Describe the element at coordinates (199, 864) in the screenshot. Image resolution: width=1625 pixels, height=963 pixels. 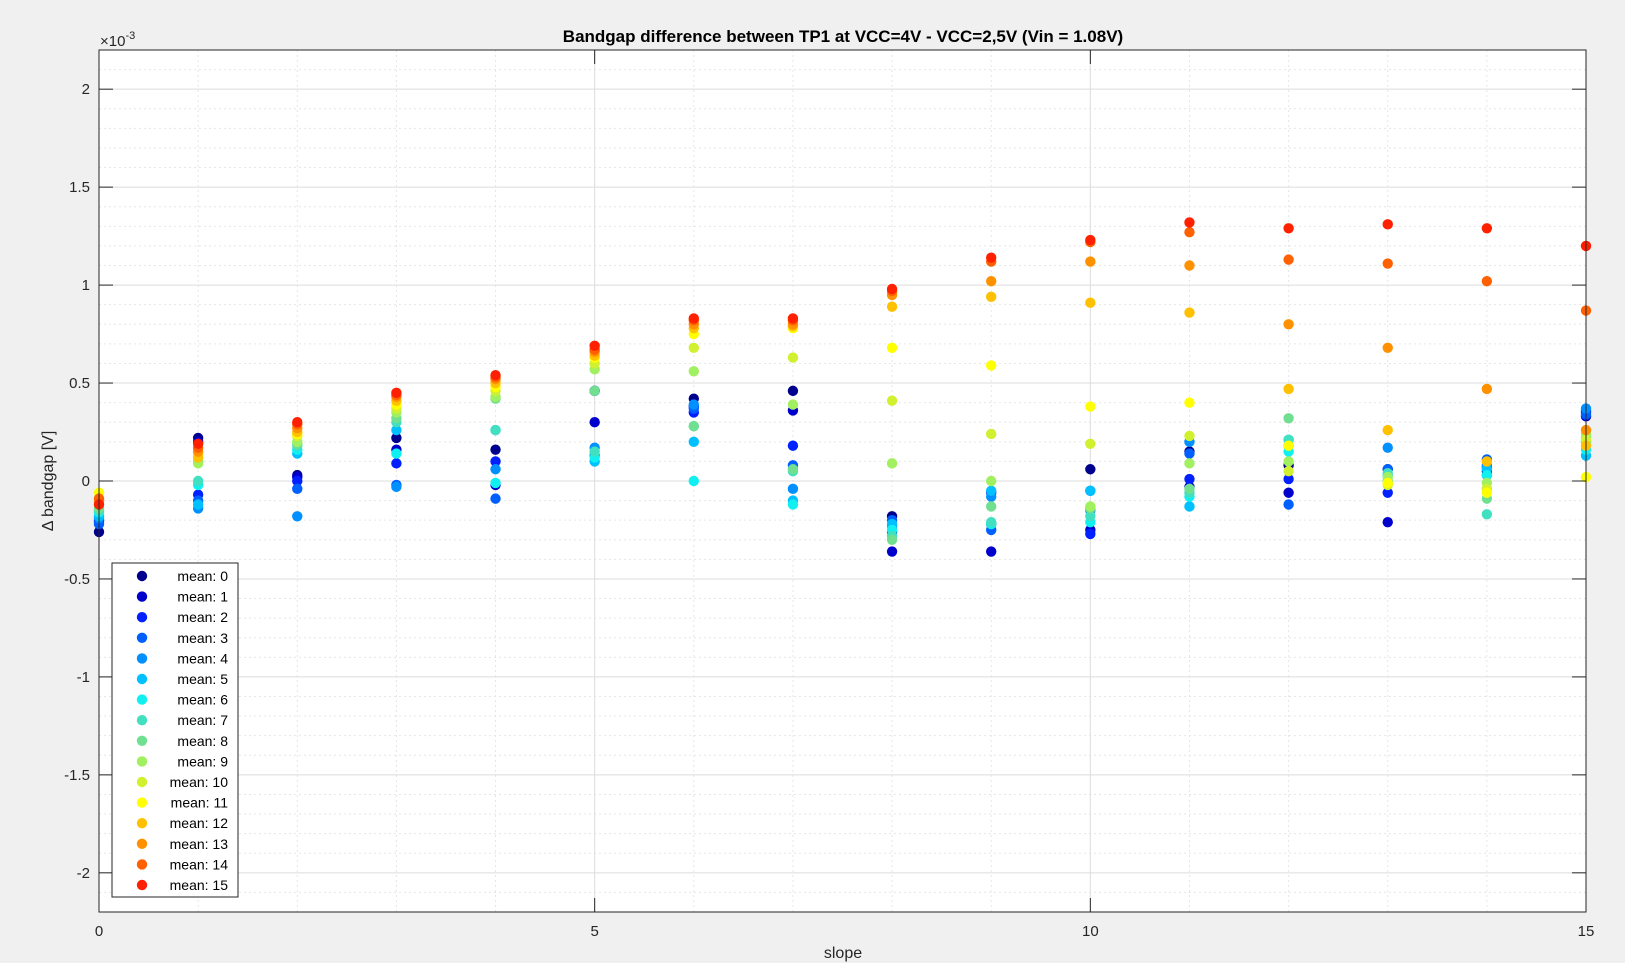
I see `legend-entry: mean: 14` at that location.